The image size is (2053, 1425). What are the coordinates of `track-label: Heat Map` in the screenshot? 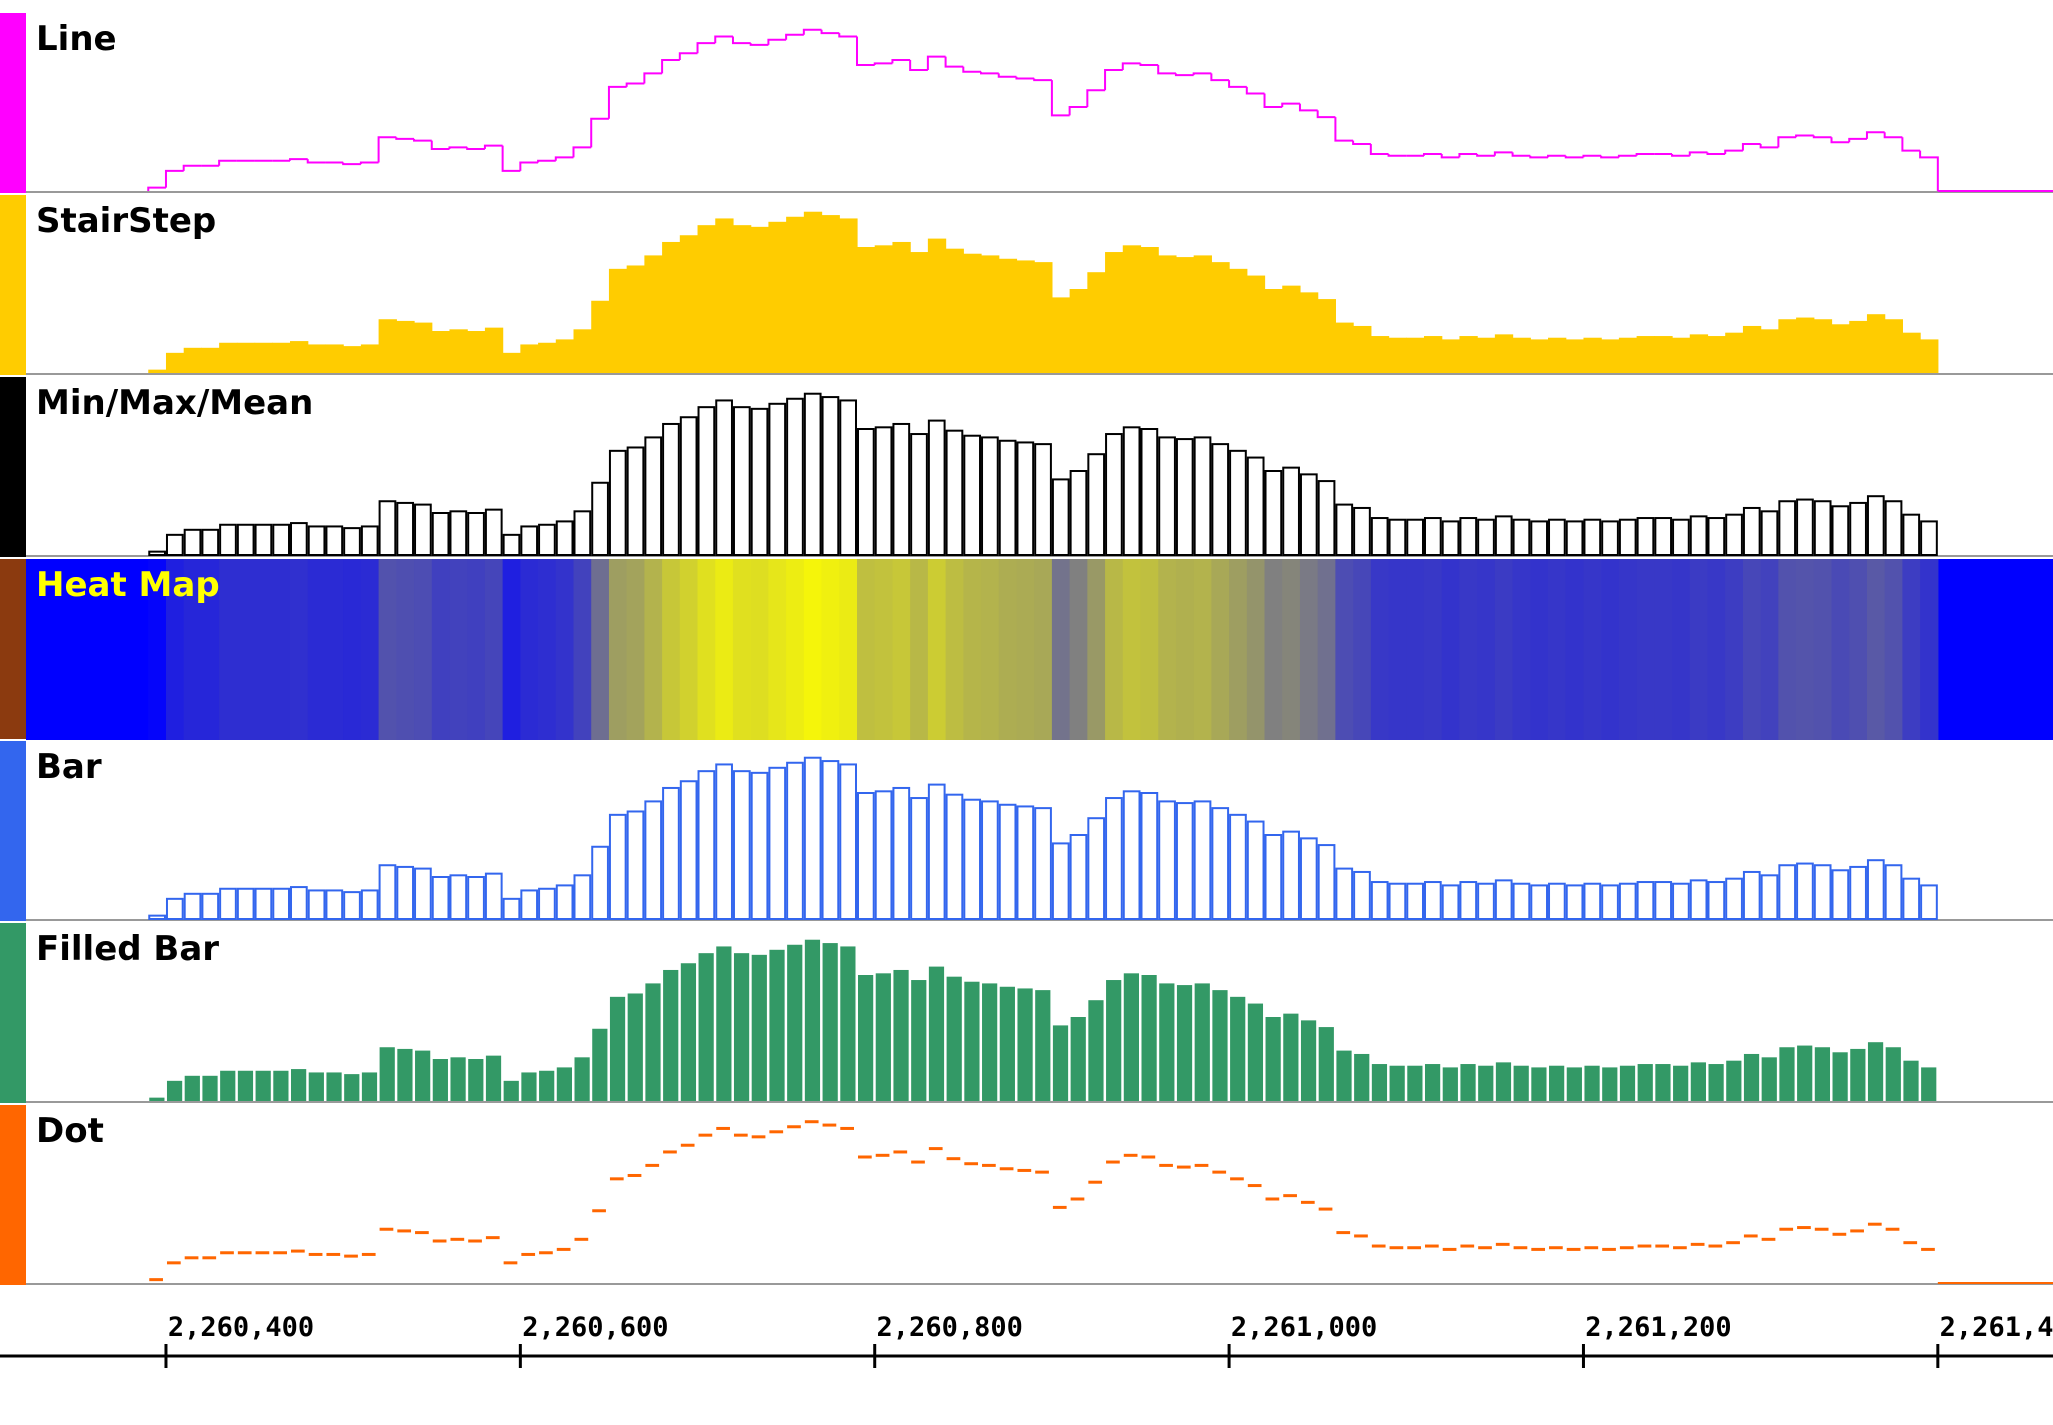 It's located at (128, 585).